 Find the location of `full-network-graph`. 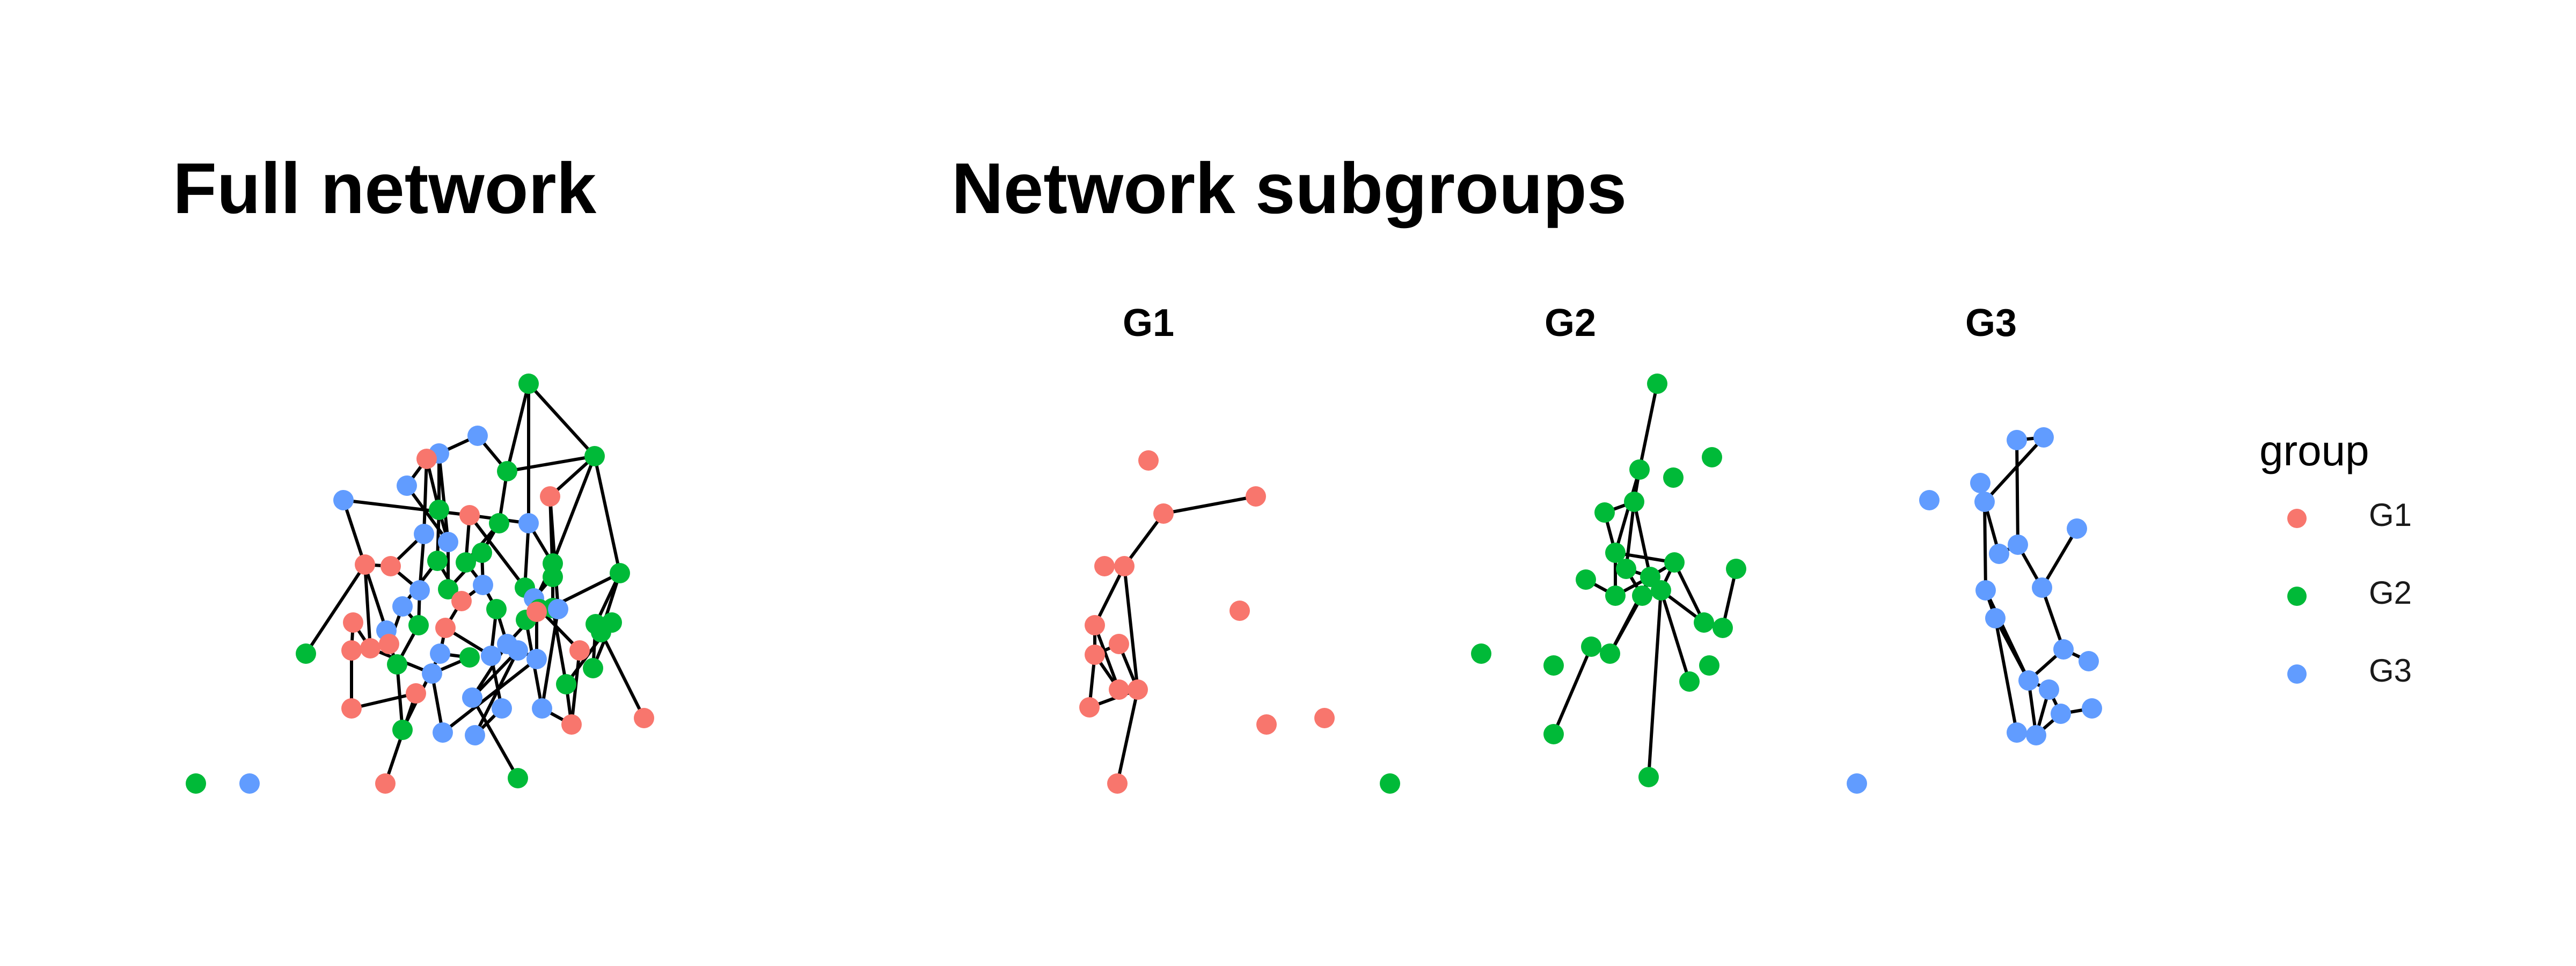

full-network-graph is located at coordinates (420, 584).